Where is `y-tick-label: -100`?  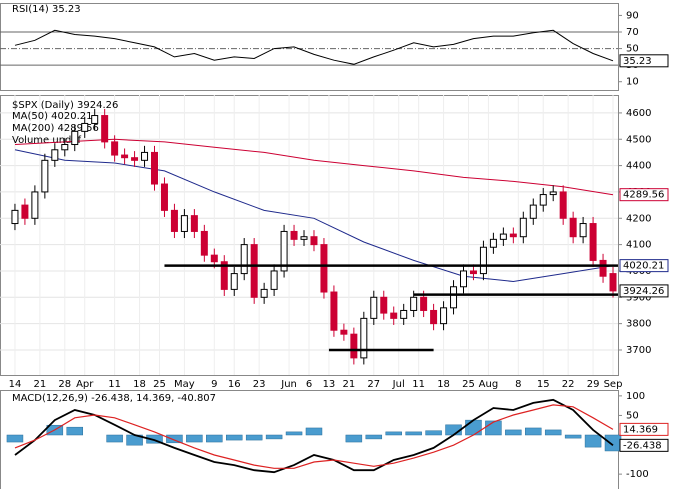 y-tick-label: -100 is located at coordinates (637, 474).